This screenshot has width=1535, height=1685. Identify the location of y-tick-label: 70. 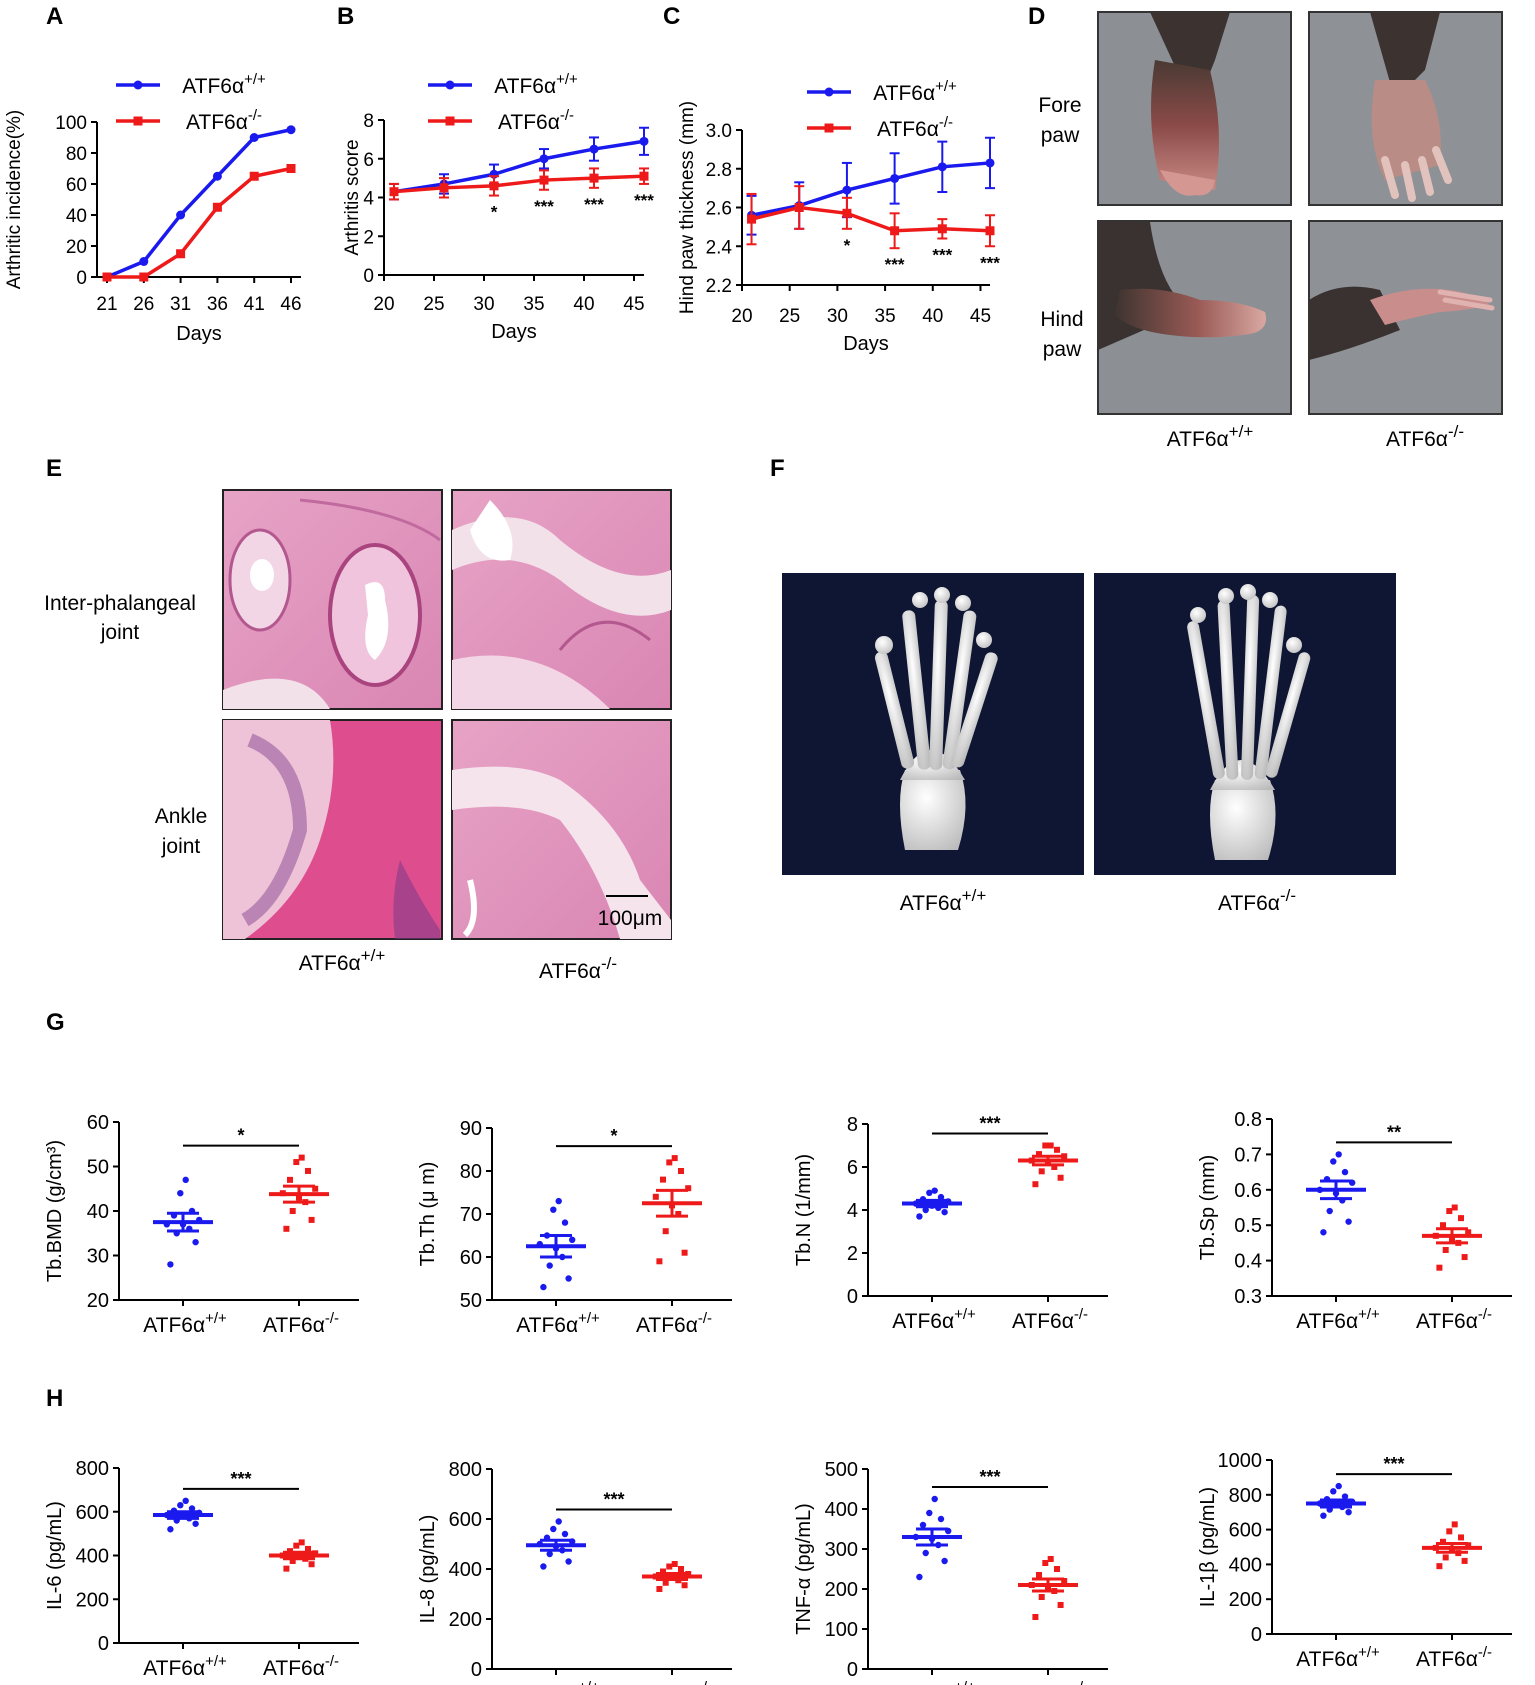
(471, 1215).